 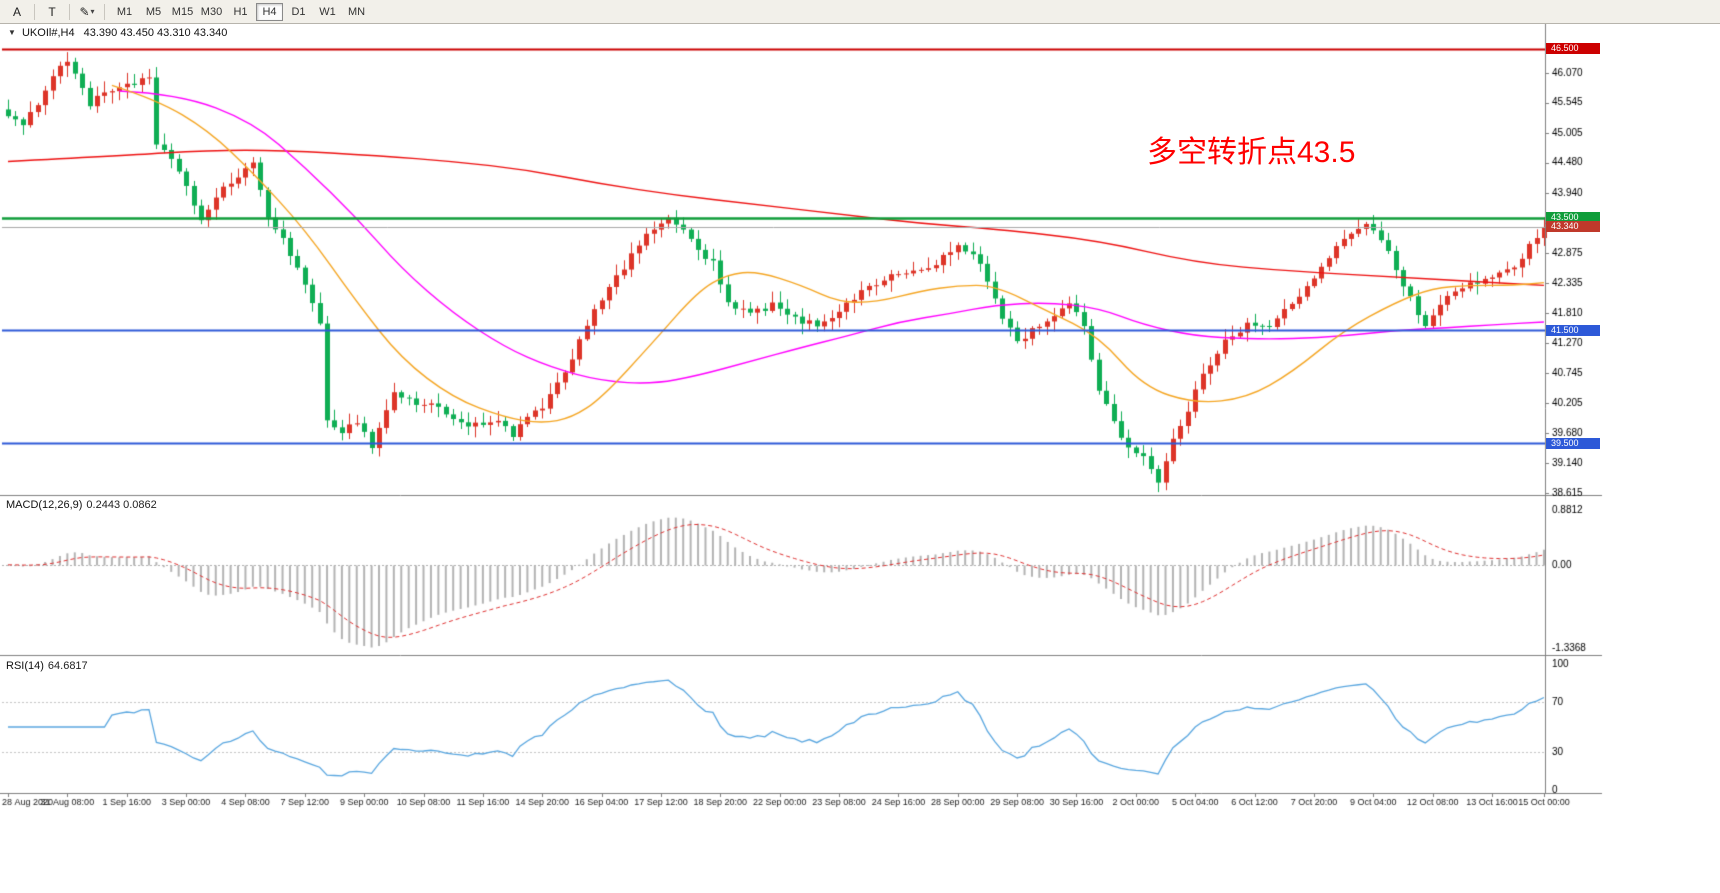 I want to click on timeframe-m15-button: M15, so click(x=182, y=12).